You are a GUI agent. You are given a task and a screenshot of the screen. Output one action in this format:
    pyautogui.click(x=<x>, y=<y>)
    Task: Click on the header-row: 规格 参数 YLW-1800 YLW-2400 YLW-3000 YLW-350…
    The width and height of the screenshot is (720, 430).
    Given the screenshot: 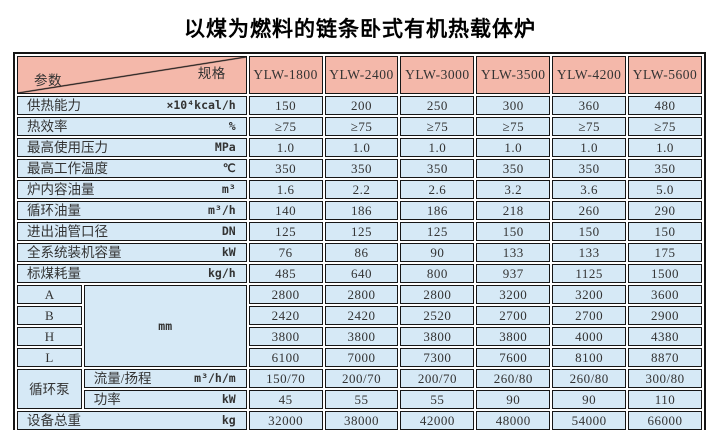 What is the action you would take?
    pyautogui.click(x=359, y=75)
    